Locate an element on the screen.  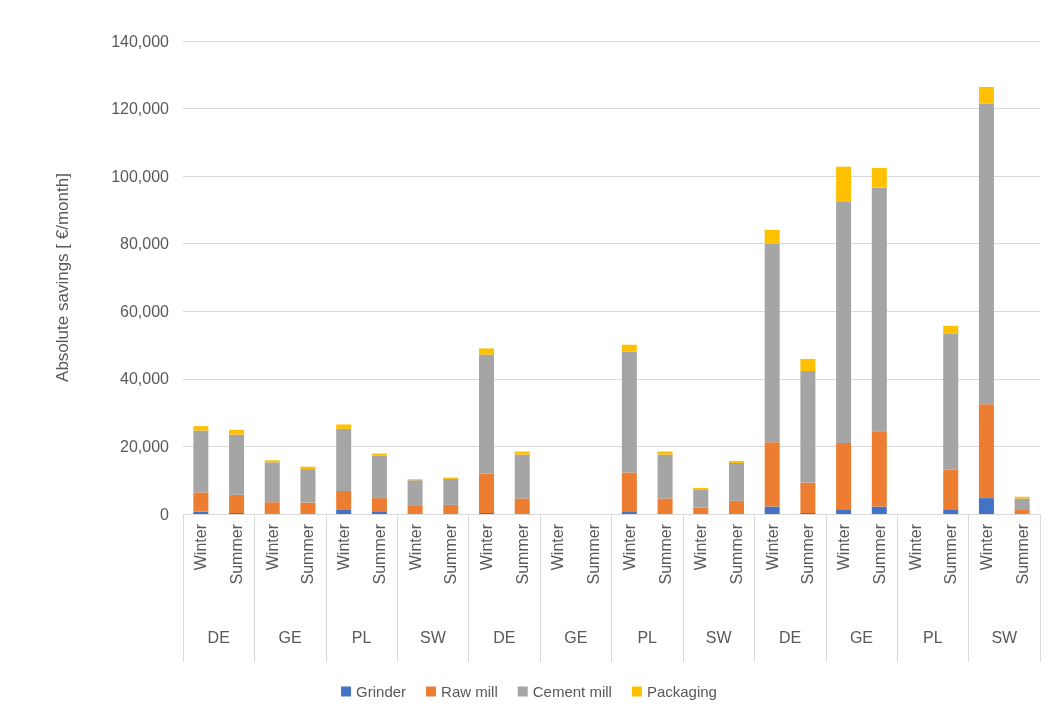
y-tick-label: 120,000 is located at coordinates (140, 109).